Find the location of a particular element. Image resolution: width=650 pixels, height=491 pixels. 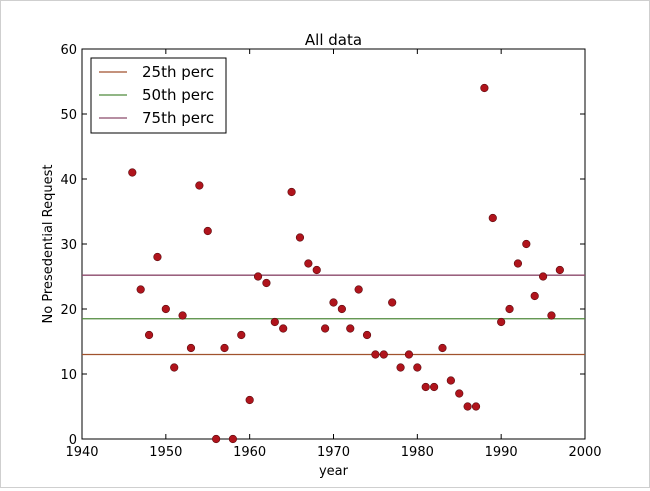

x-axis-label: year is located at coordinates (334, 471).